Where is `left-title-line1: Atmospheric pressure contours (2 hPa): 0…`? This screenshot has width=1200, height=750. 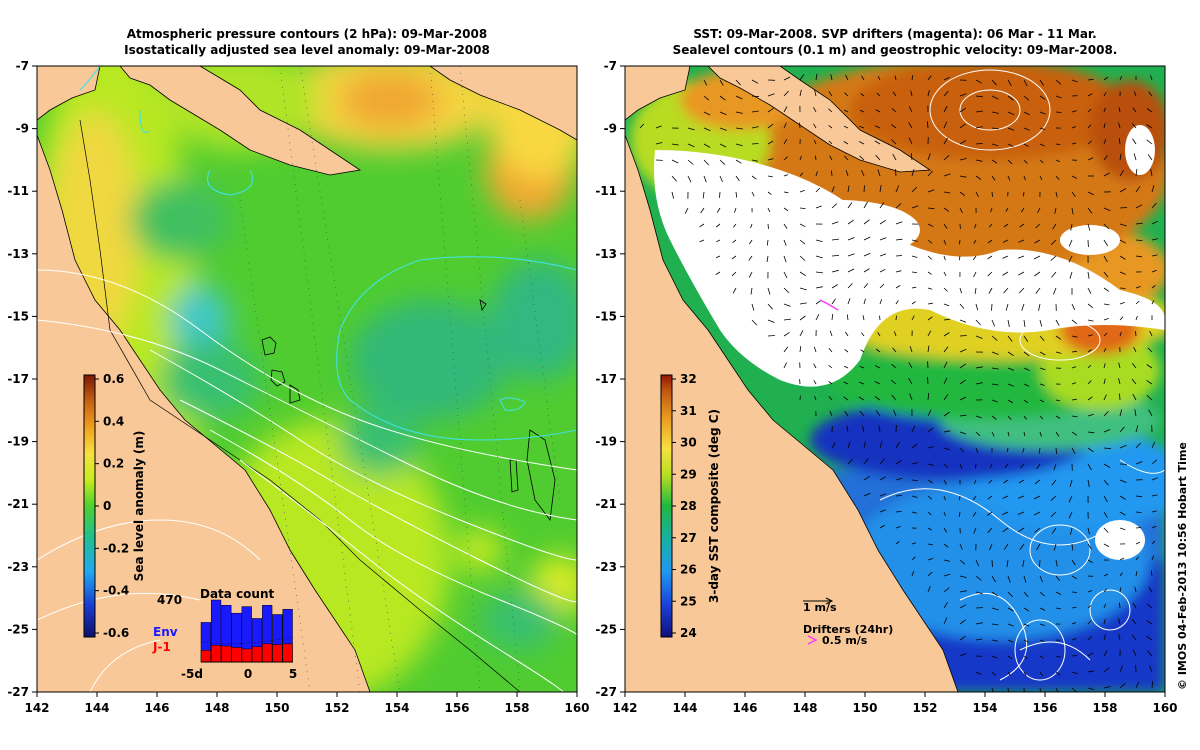
left-title-line1: Atmospheric pressure contours (2 hPa): 0… is located at coordinates (307, 34).